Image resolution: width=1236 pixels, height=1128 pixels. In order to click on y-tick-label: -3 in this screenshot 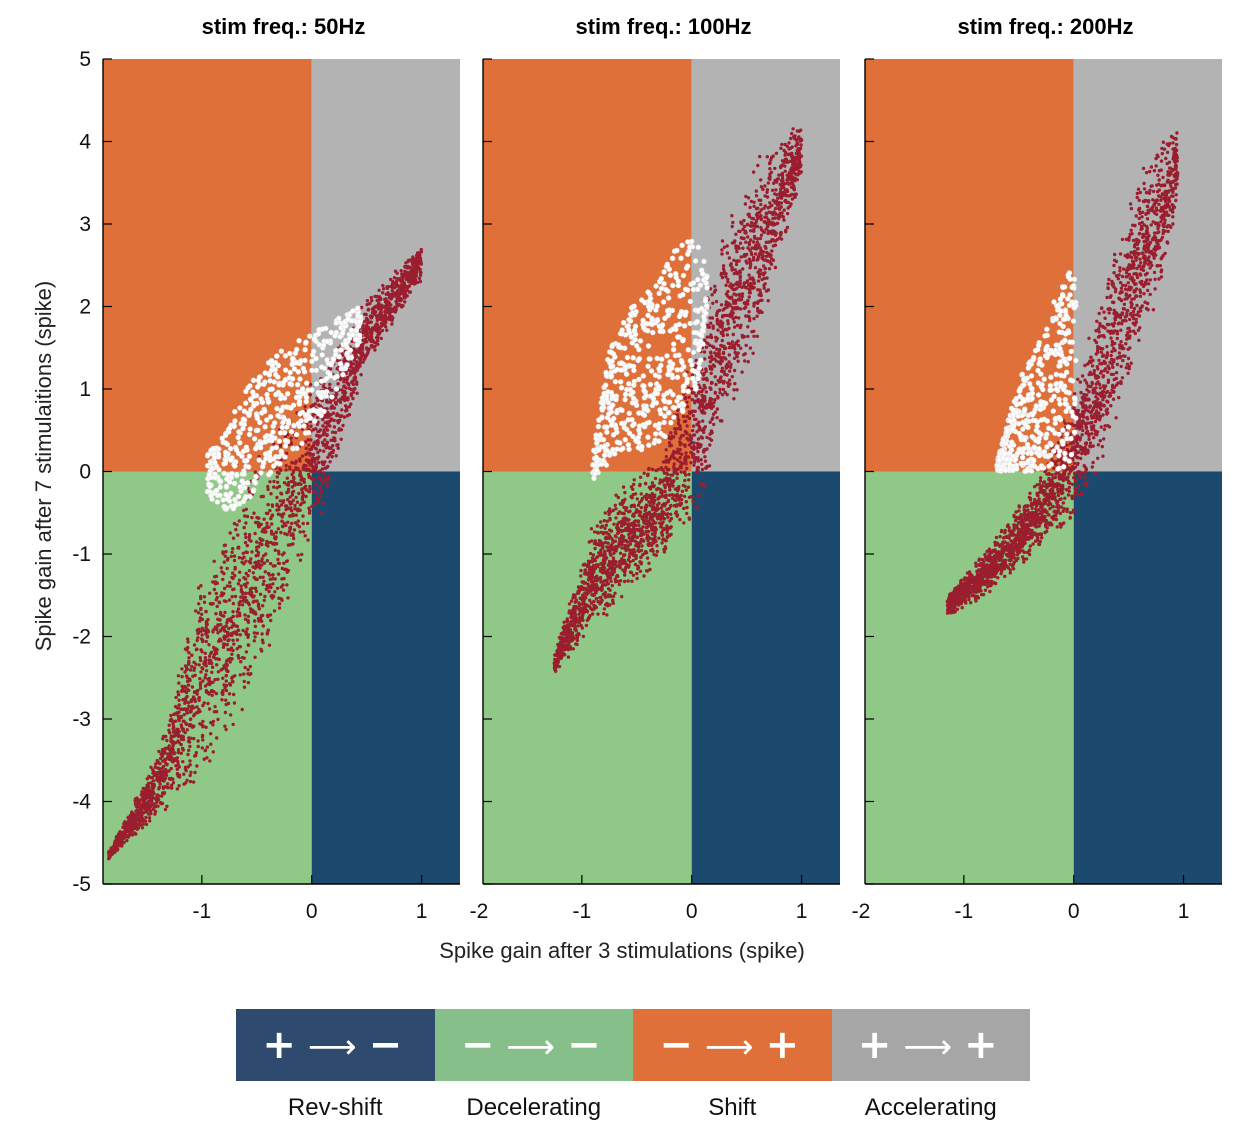, I will do `click(81, 719)`.